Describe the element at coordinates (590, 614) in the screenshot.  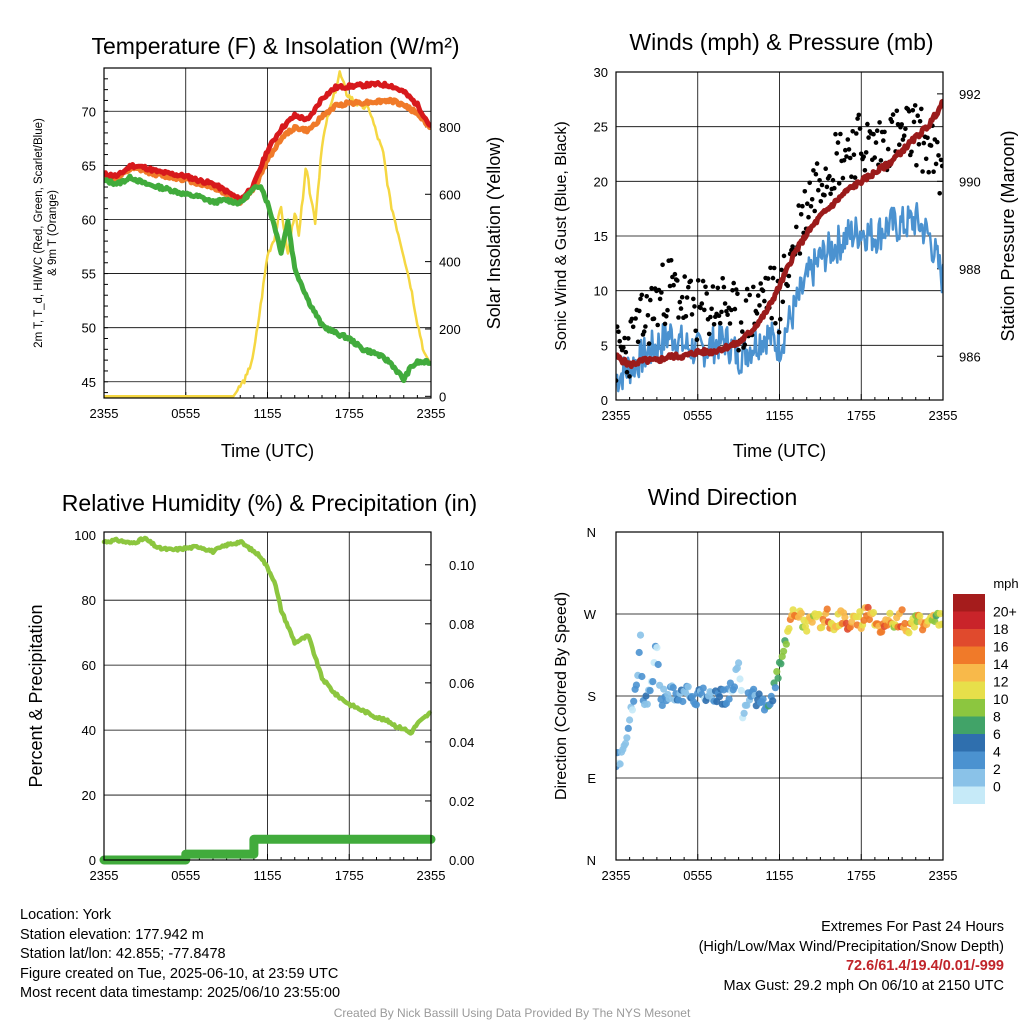
I see `y-tick-label: W` at that location.